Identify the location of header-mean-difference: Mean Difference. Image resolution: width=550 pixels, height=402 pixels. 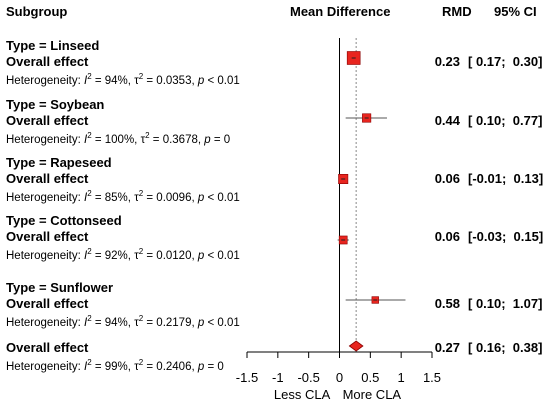
(340, 11).